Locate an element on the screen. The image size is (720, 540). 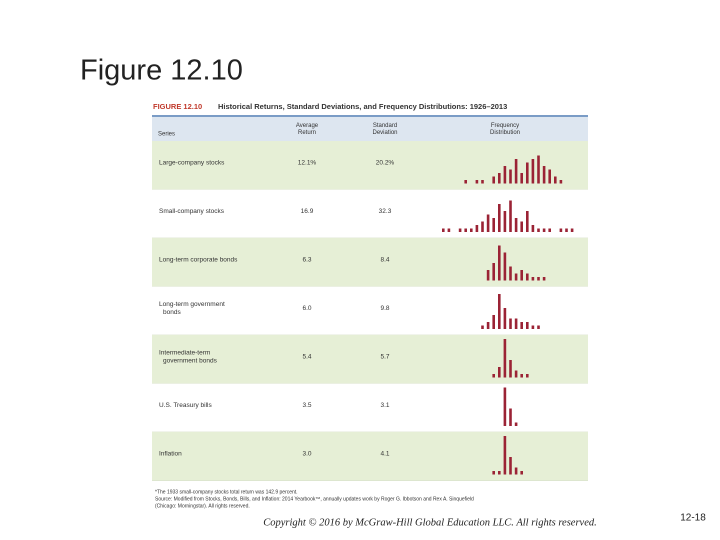
series-name: Long-term government is located at coordinates (192, 304).